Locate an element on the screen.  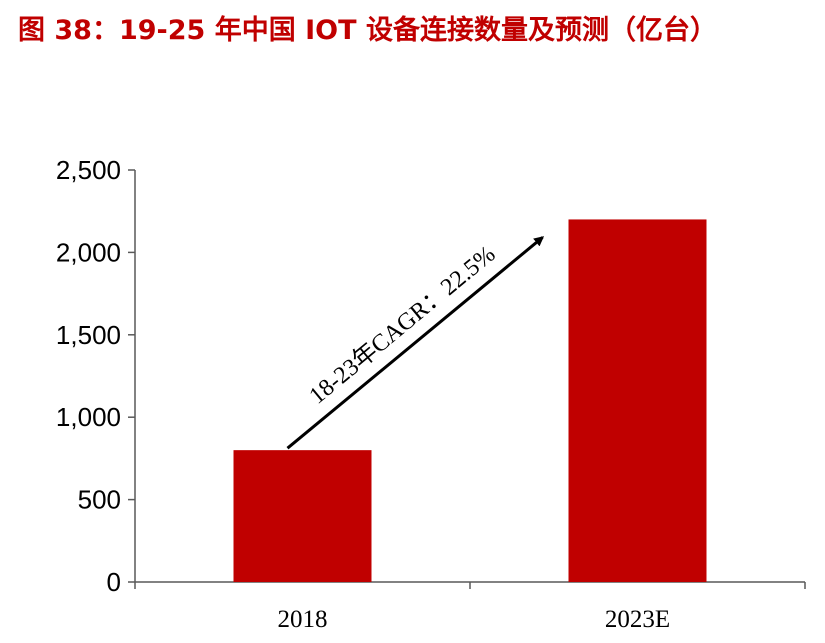
x-tick-labels: 2018 2023E is located at coordinates (474, 619).